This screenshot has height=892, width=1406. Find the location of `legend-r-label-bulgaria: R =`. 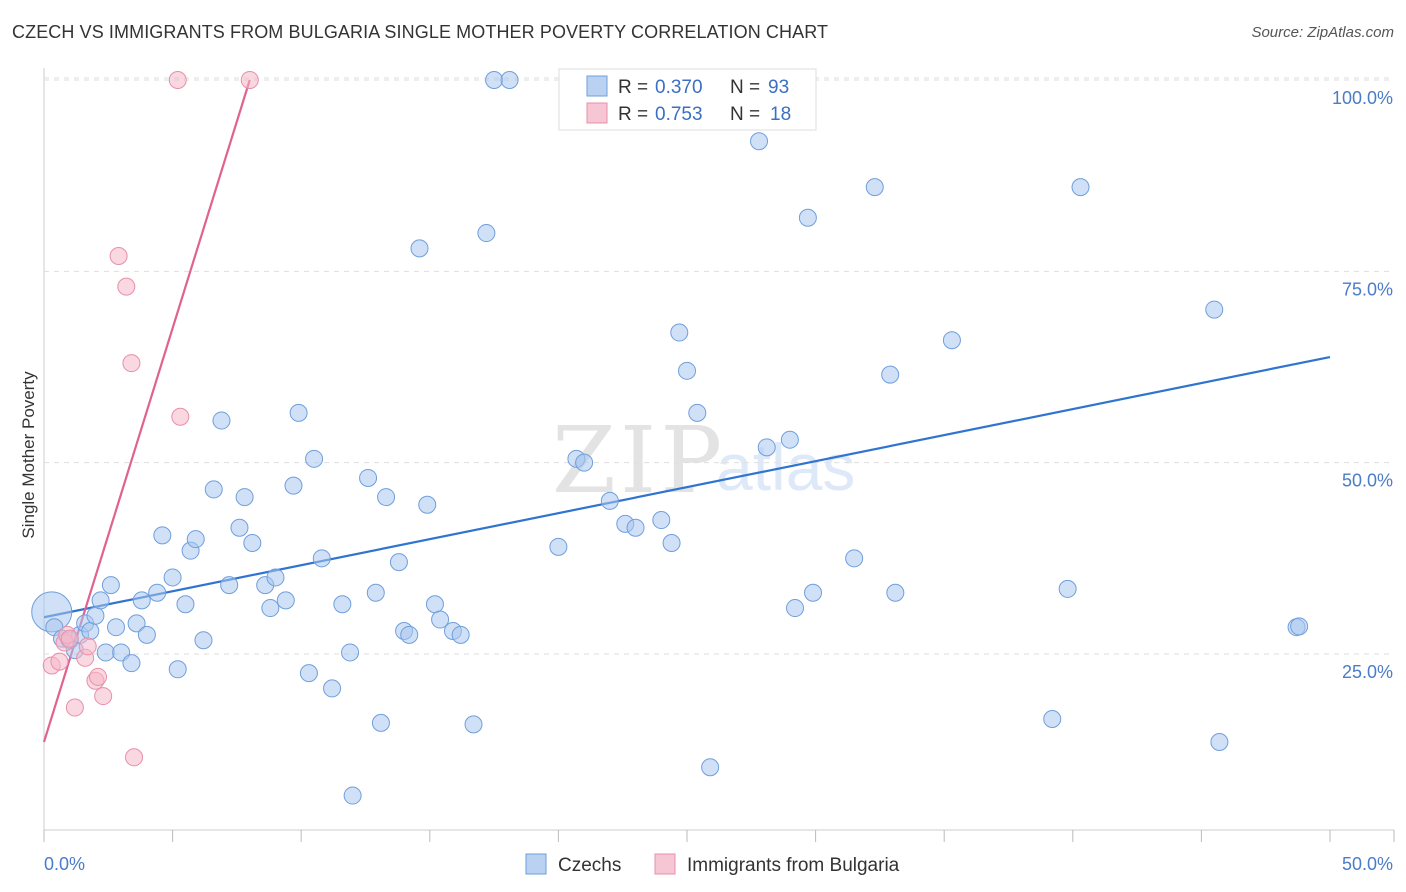

legend-r-label-bulgaria: R = is located at coordinates (633, 114).